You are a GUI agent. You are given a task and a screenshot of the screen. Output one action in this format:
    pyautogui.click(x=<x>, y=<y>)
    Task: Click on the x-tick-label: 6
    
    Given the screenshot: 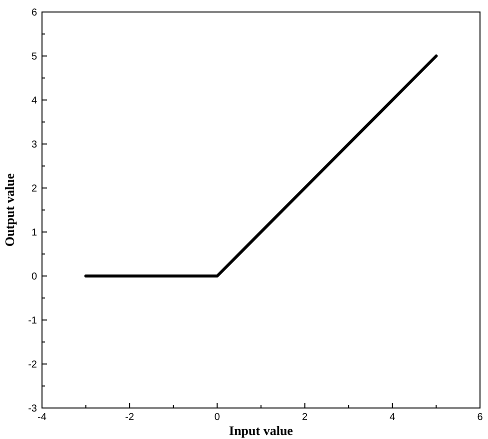 What is the action you would take?
    pyautogui.click(x=480, y=417)
    